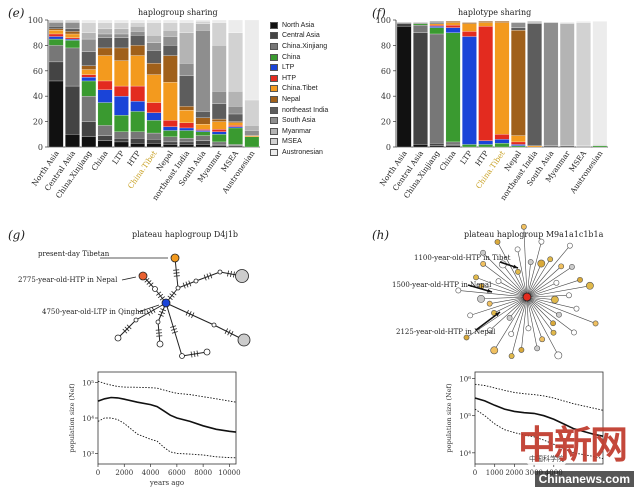 Image resolution: width=640 pixels, height=489 pixels. Describe the element at coordinates (546, 459) in the screenshot. I see `wechat-badge: 中国科学院` at that location.